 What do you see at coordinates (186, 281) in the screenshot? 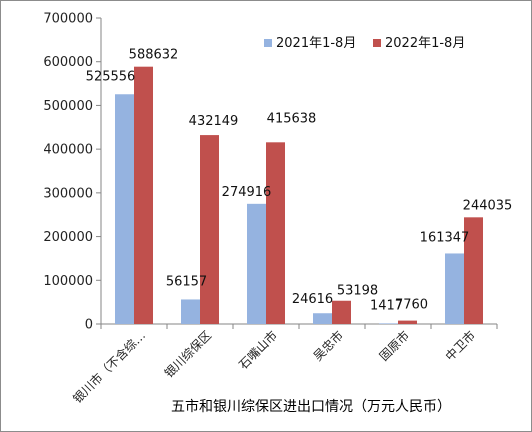
I see `data-label: 56157` at bounding box center [186, 281].